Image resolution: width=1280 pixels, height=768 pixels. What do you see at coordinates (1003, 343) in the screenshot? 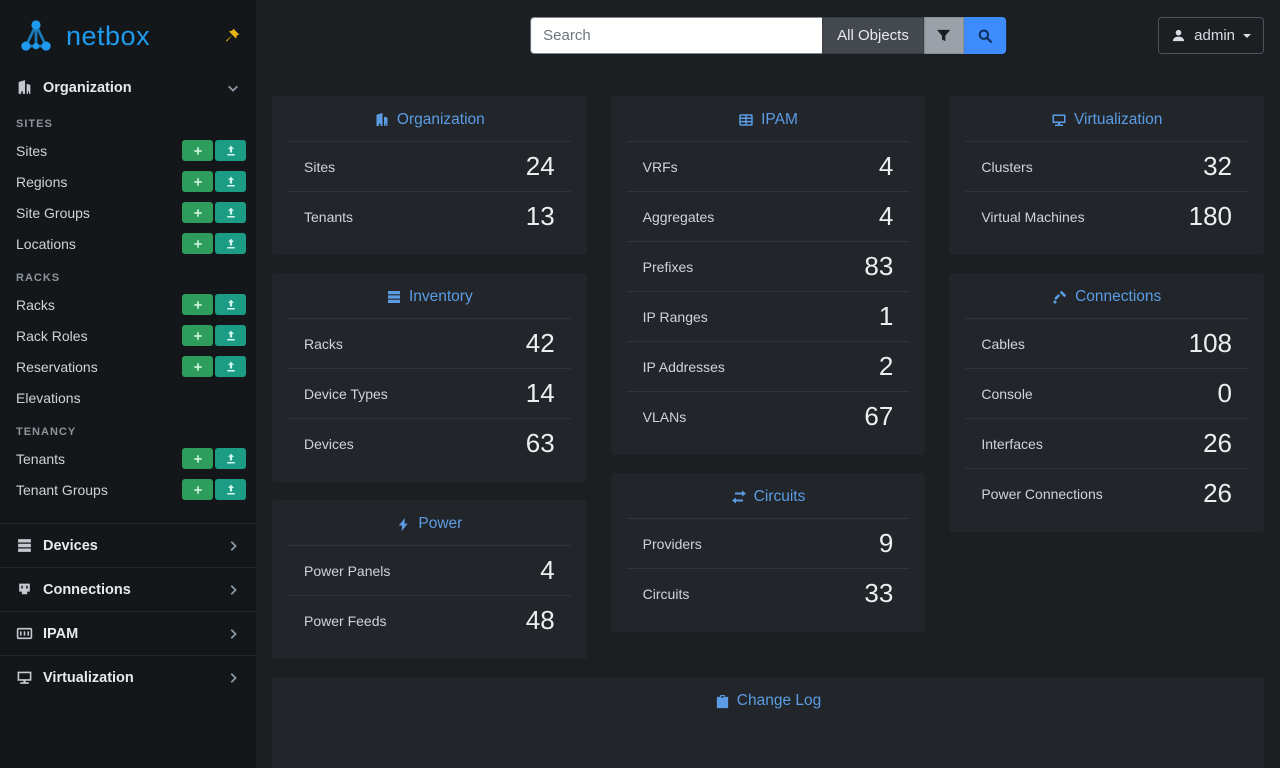
I see `stat-label: Cables` at bounding box center [1003, 343].